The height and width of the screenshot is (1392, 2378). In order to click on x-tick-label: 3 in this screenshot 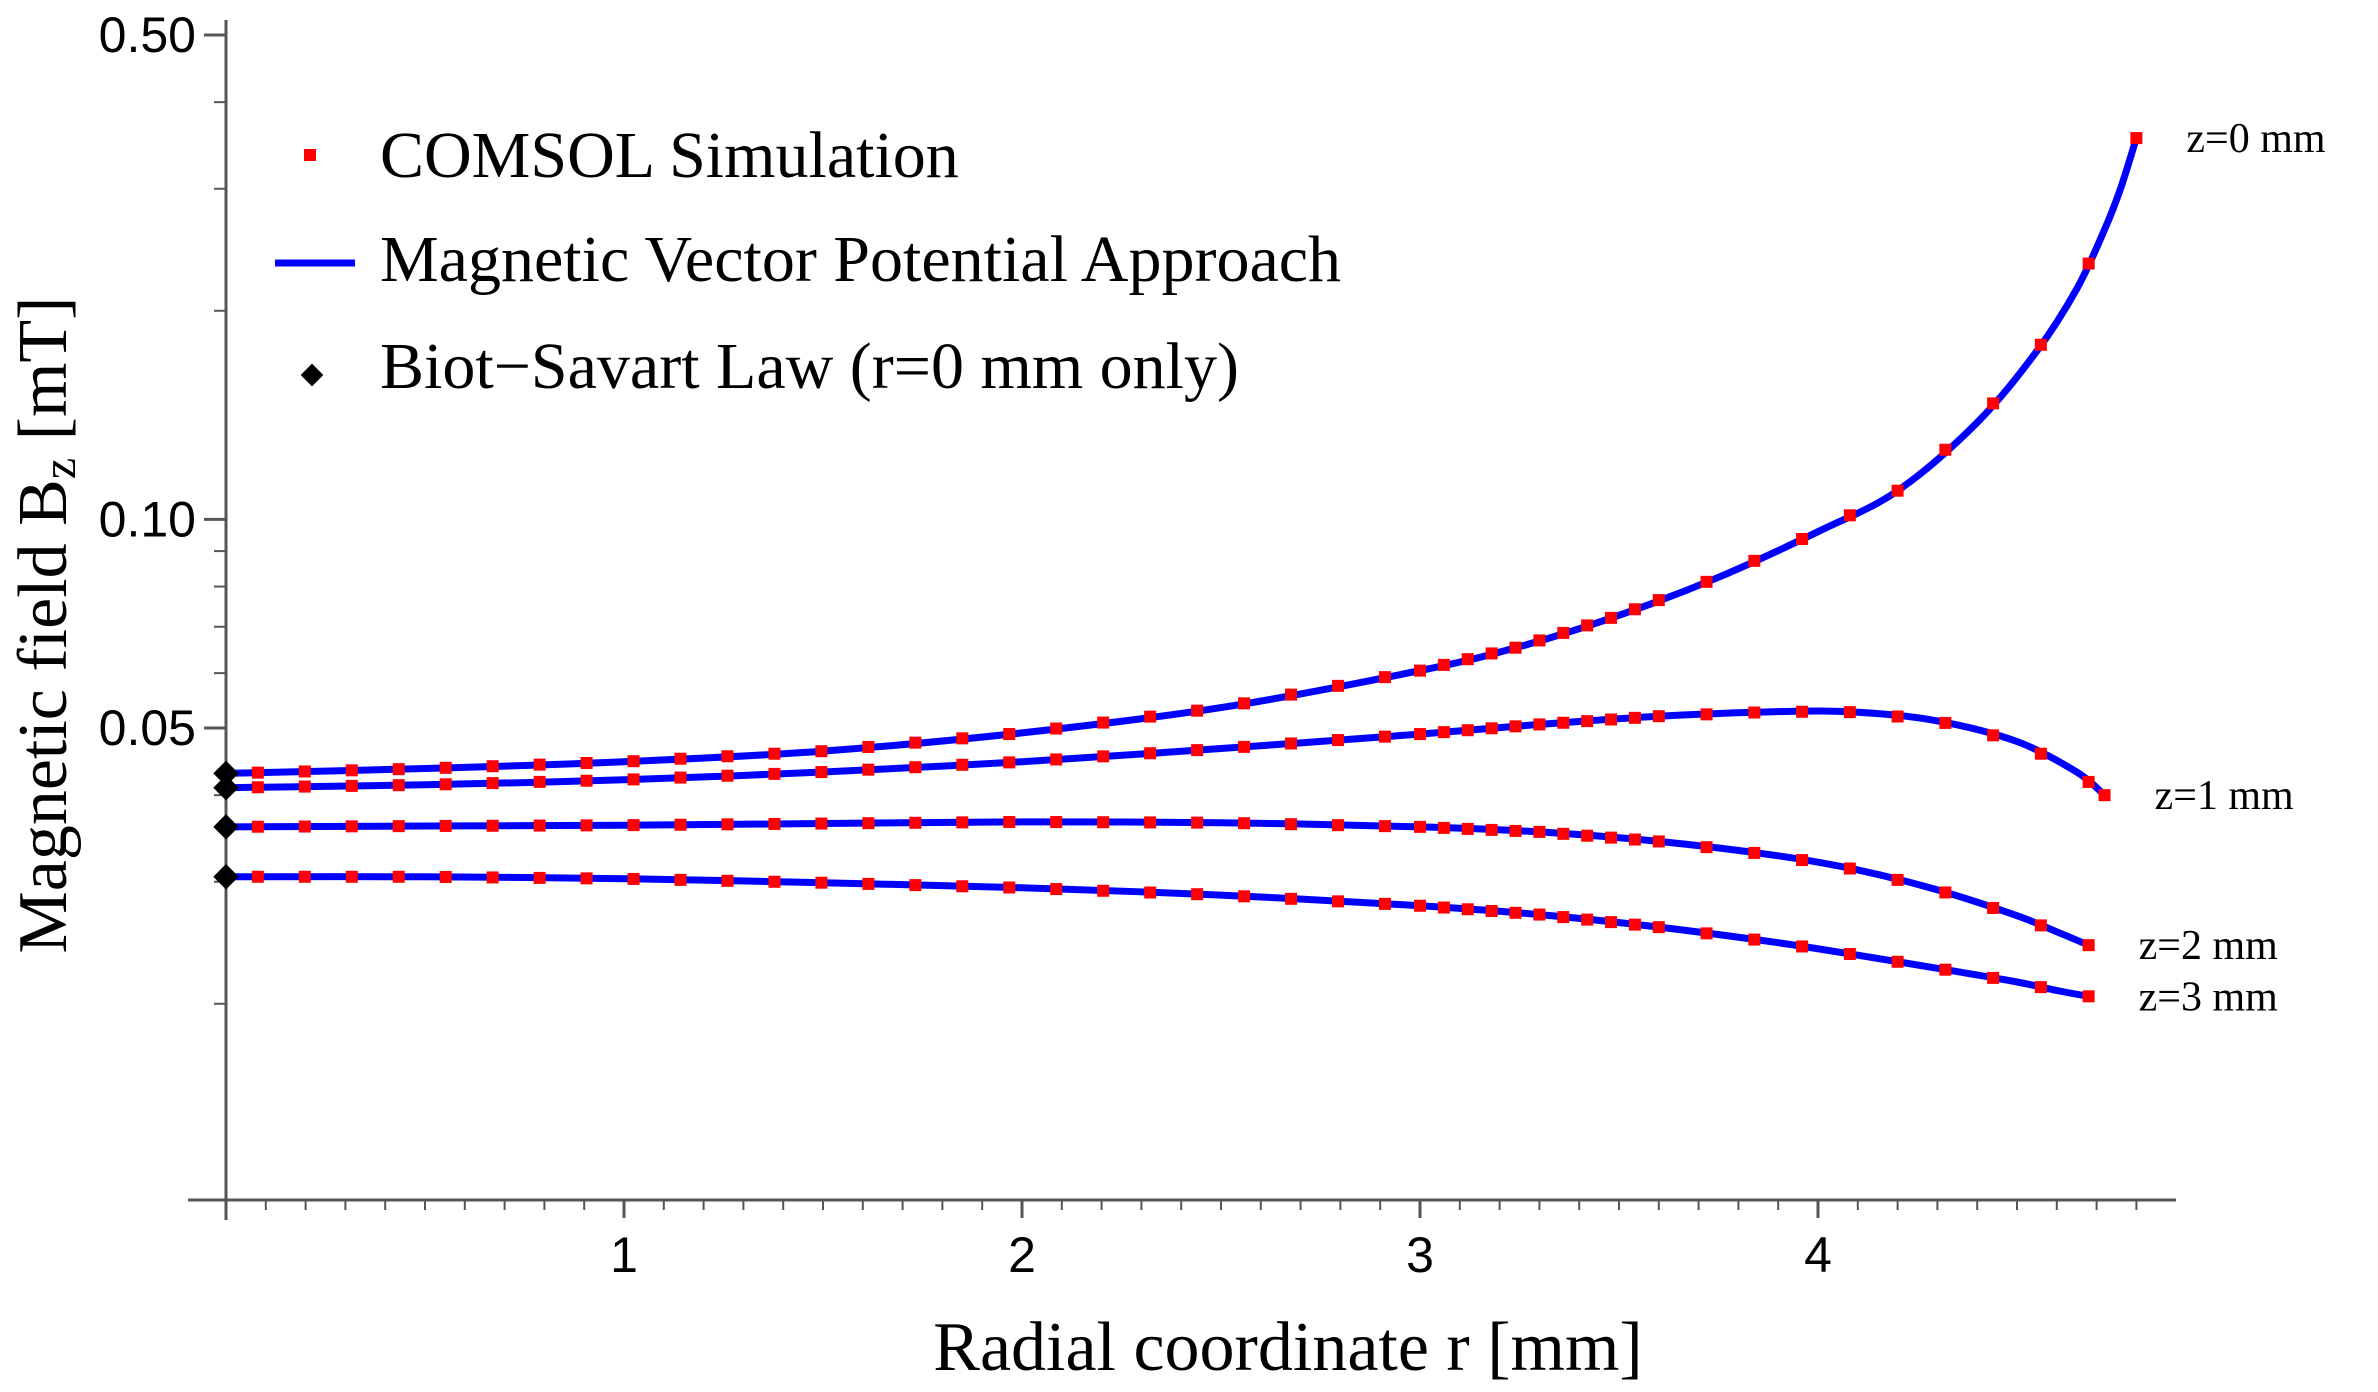, I will do `click(1420, 1255)`.